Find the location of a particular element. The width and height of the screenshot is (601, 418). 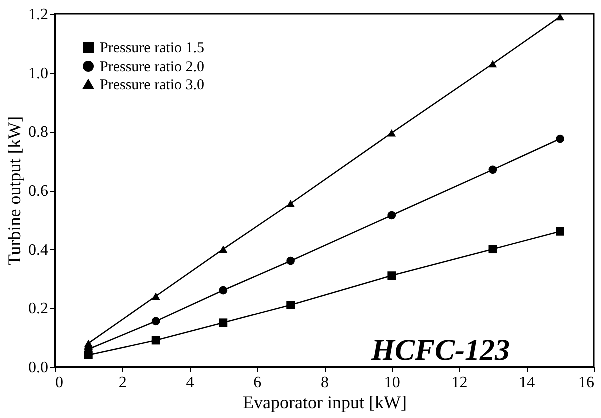

y-tick-label: 0.4 is located at coordinates (38, 250).